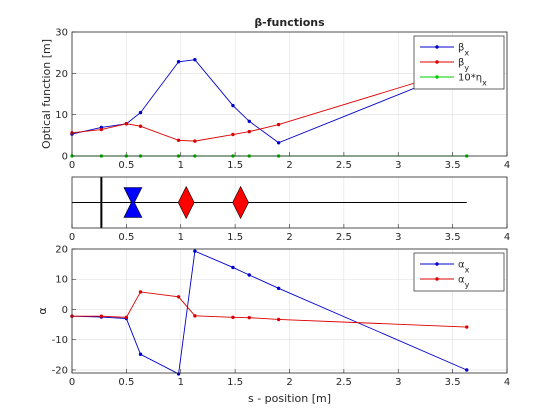  What do you see at coordinates (61, 250) in the screenshot?
I see `alpha-y-tick-label: 20` at bounding box center [61, 250].